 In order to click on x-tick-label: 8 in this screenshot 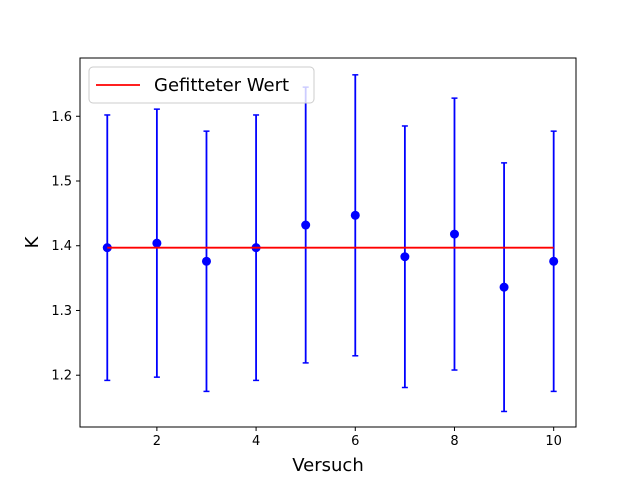, I will do `click(454, 441)`.